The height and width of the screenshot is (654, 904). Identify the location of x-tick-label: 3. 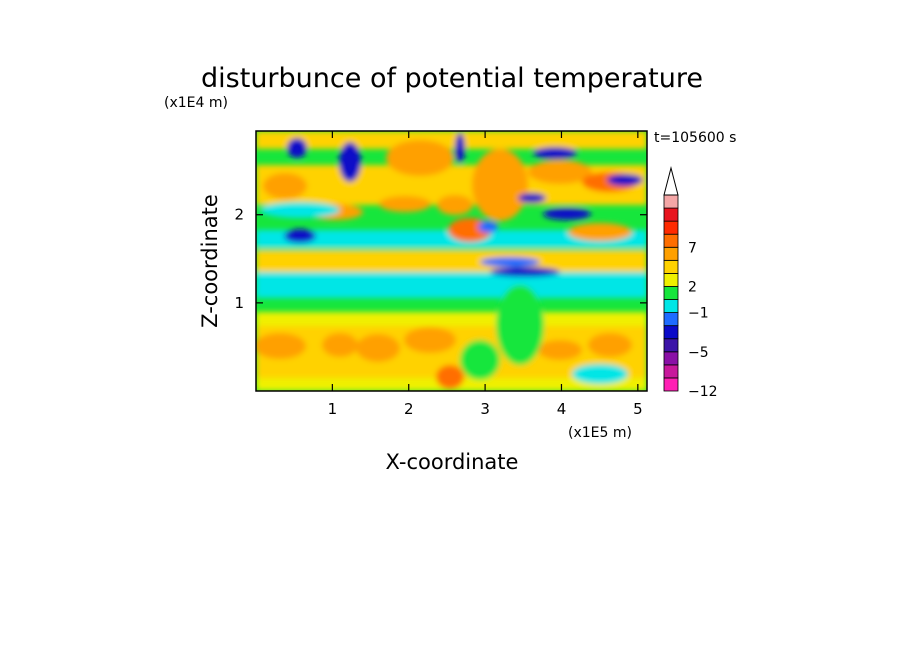
(485, 409).